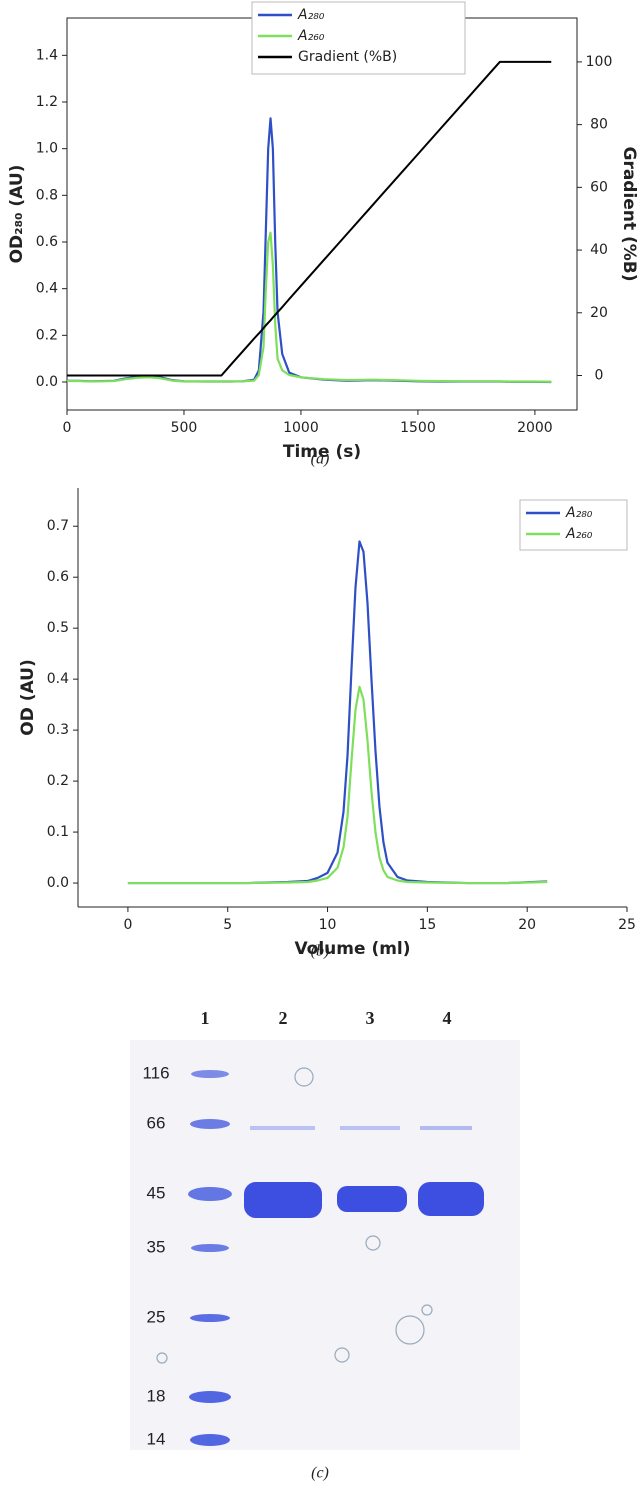 The width and height of the screenshot is (640, 1489). Describe the element at coordinates (599, 313) in the screenshot. I see `y2-tick-label: 20` at that location.